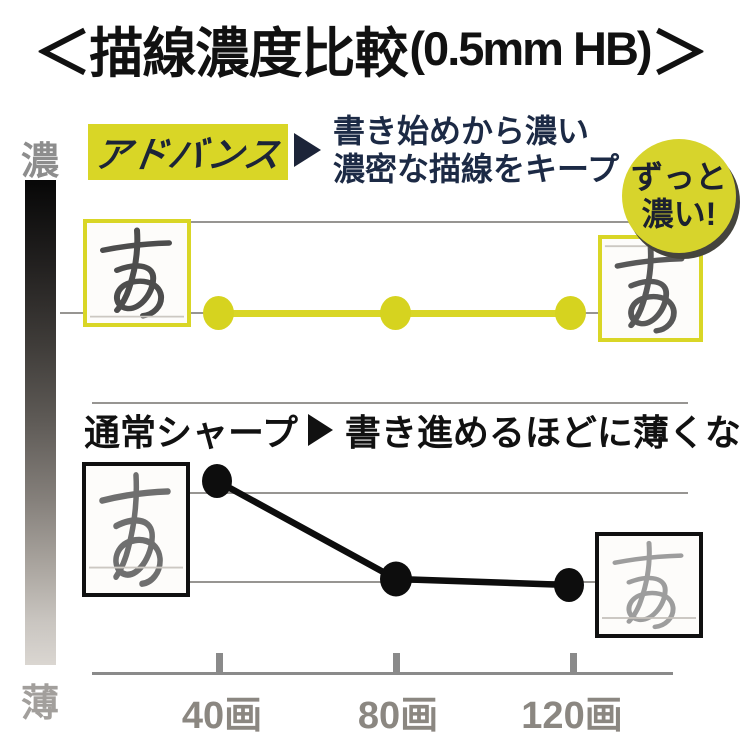  I want to click on title-close-bracket: ＞, so click(679, 53).